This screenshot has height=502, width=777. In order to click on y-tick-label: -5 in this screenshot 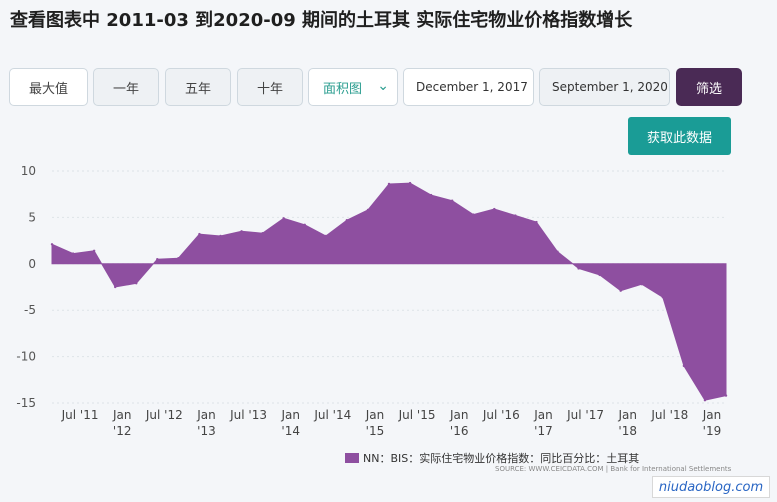, I will do `click(30, 310)`.